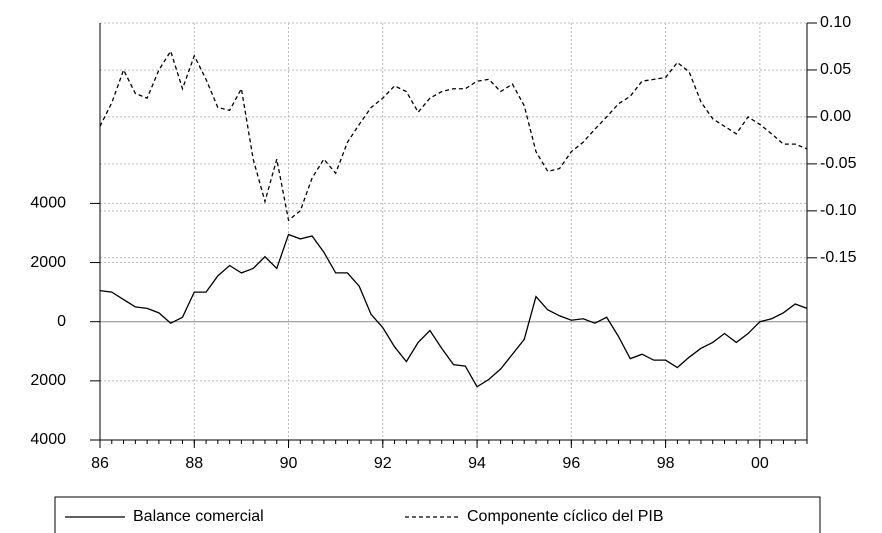  Describe the element at coordinates (198, 516) in the screenshot. I see `legend-label: Balance comercial` at that location.